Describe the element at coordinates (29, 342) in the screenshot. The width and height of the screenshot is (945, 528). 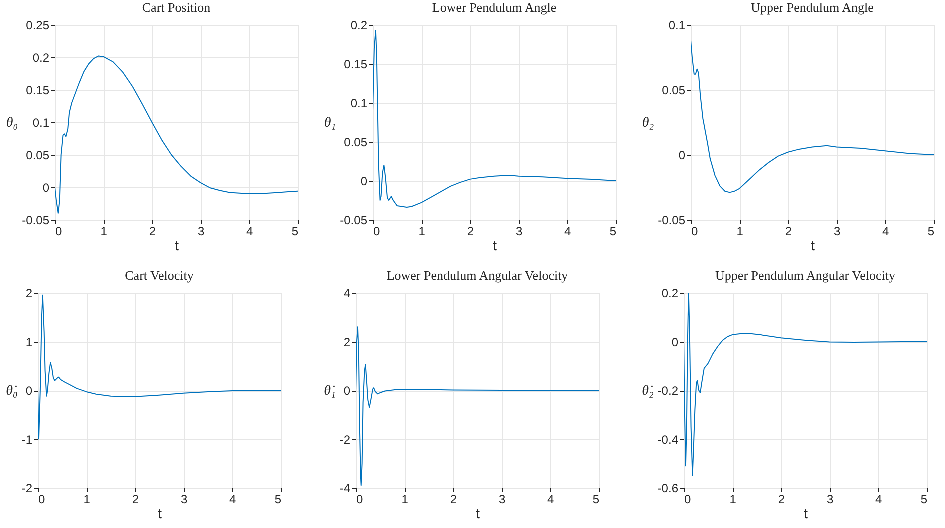
I see `y-tick-label: 1` at that location.